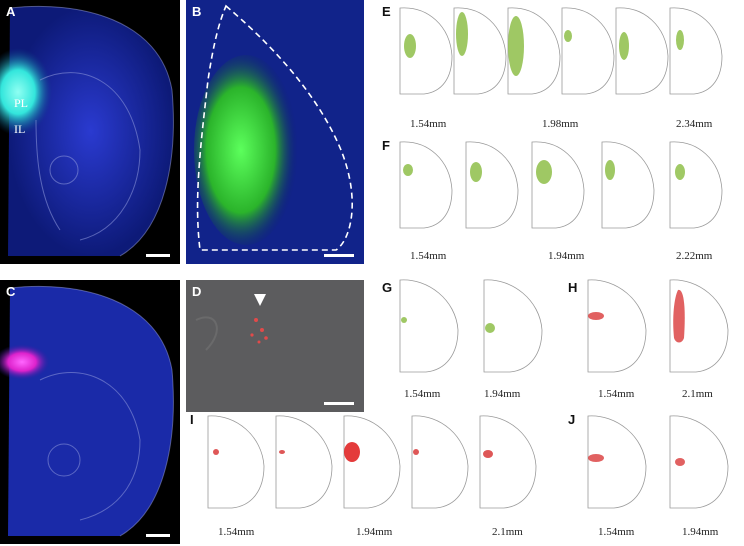  I want to click on panel-f-level-2: 1.94mm, so click(566, 256).